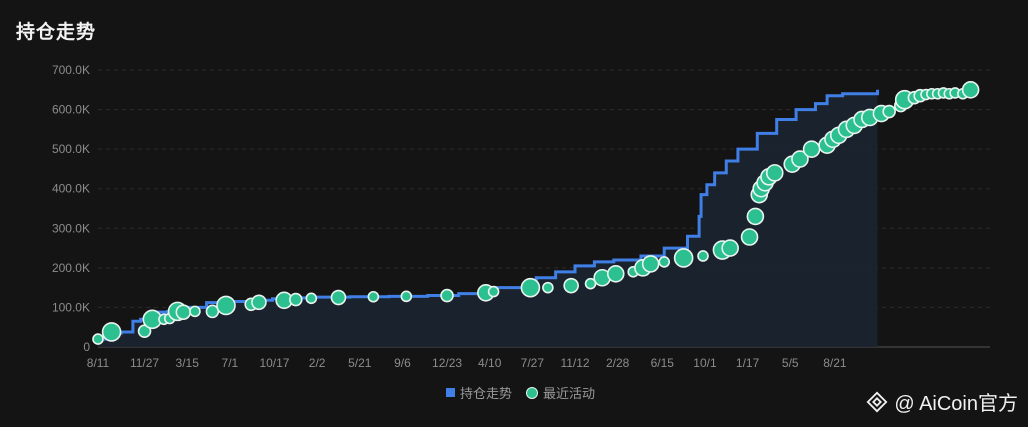 The image size is (1028, 427). Describe the element at coordinates (188, 363) in the screenshot. I see `x-tick-label: 3/15` at that location.